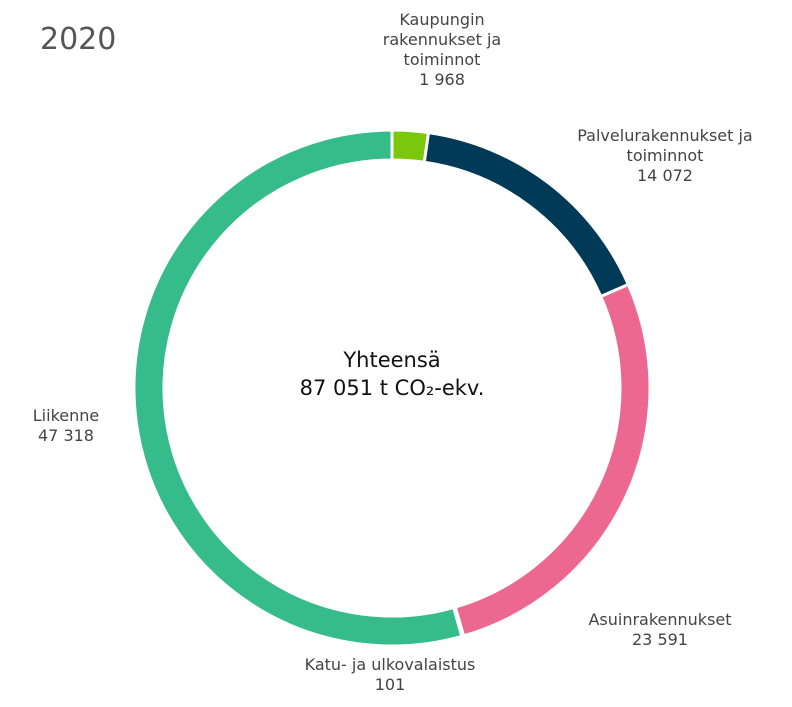 The width and height of the screenshot is (792, 707). Describe the element at coordinates (392, 388) in the screenshot. I see `center-line: 87 051 t CO₂-ekv.` at that location.